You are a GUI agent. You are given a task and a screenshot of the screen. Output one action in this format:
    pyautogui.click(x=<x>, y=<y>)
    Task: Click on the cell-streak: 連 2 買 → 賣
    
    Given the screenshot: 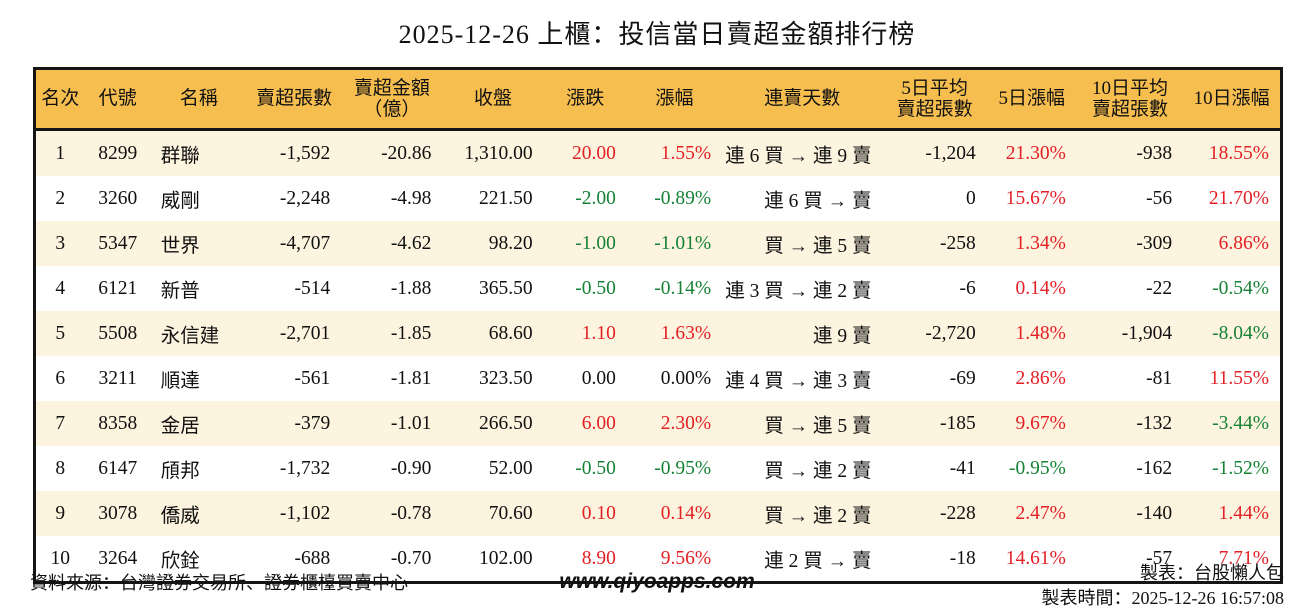 What is the action you would take?
    pyautogui.click(x=818, y=561)
    